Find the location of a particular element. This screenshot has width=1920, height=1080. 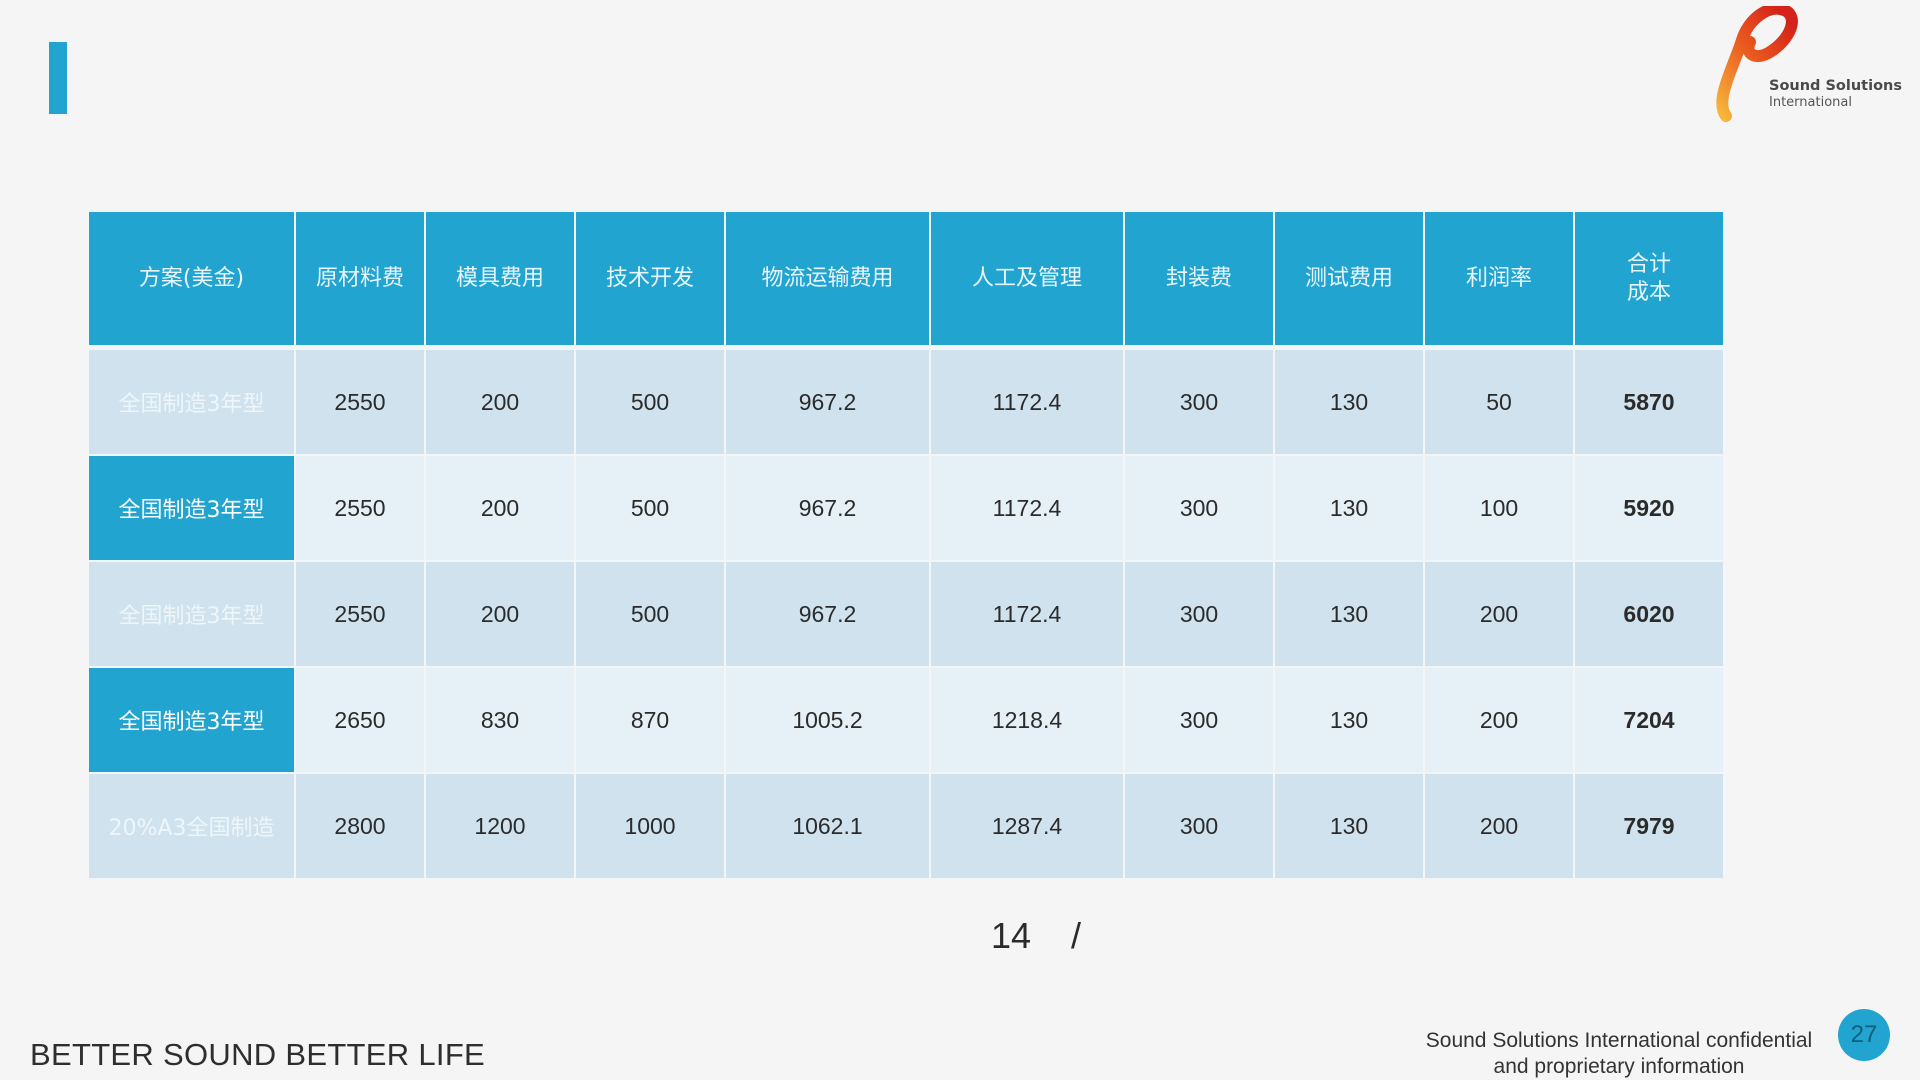

column-header: 技术开发 is located at coordinates (650, 280).